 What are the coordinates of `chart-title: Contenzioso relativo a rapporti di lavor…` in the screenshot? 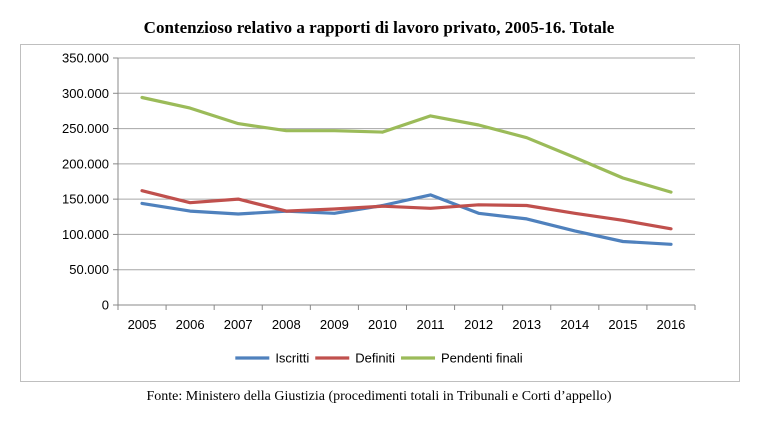 It's located at (379, 27).